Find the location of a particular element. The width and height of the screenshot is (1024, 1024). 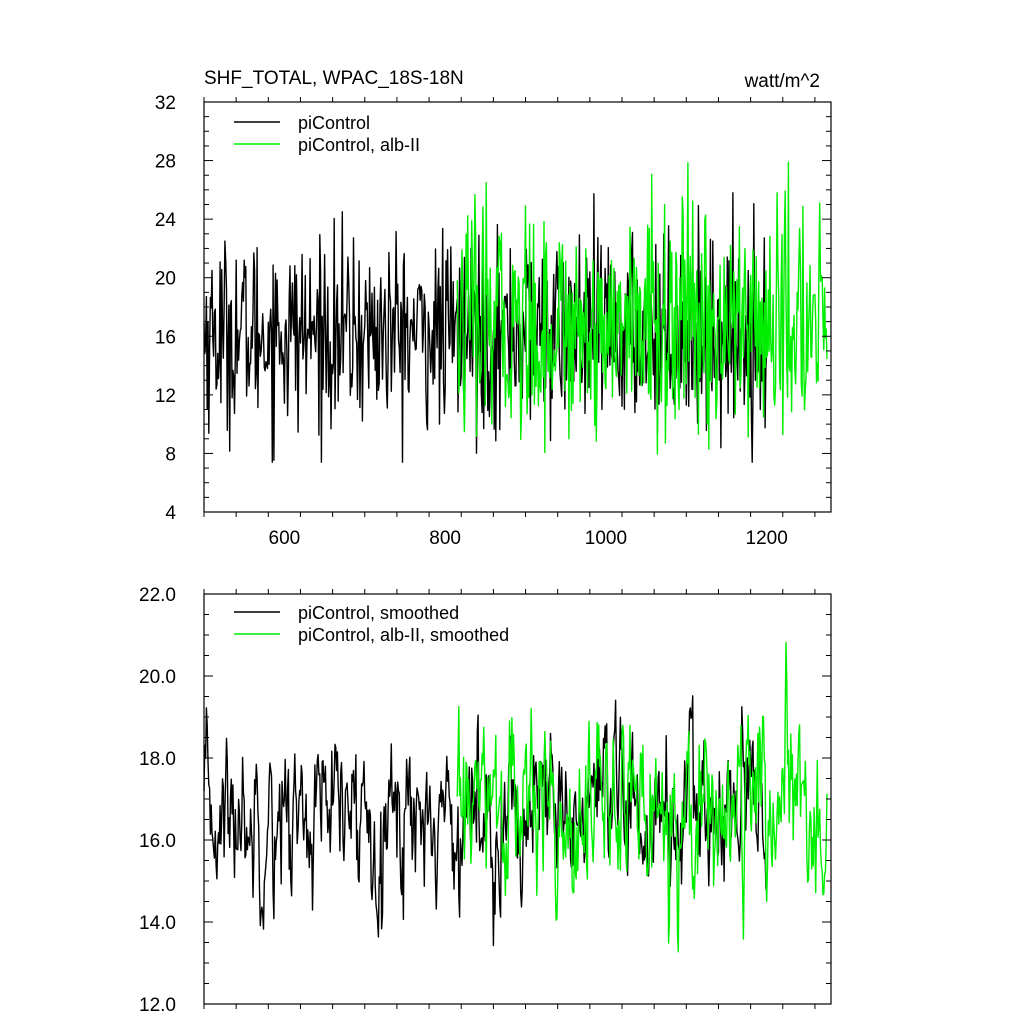

top-ytick-label: 24 is located at coordinates (166, 220).